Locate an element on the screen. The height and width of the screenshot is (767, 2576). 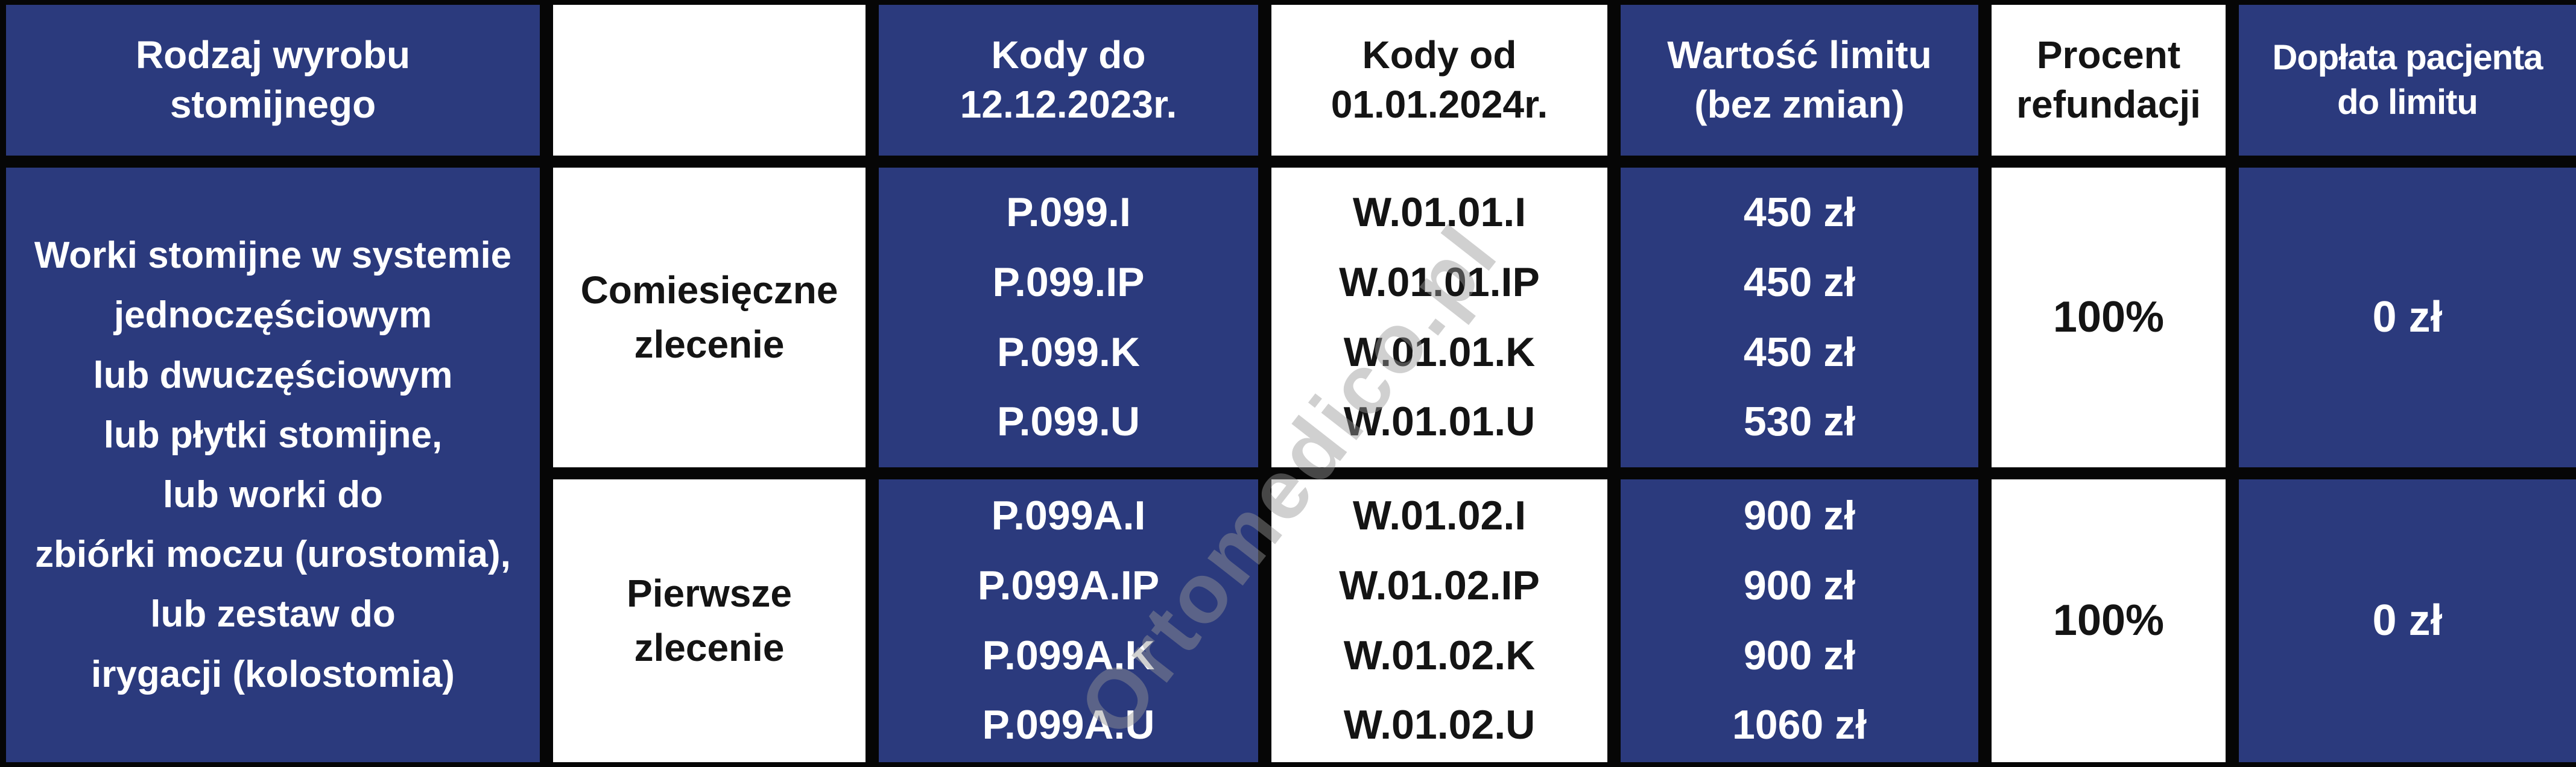
header-limit-value: Wartość limitu (bez zmian) is located at coordinates (1799, 80).